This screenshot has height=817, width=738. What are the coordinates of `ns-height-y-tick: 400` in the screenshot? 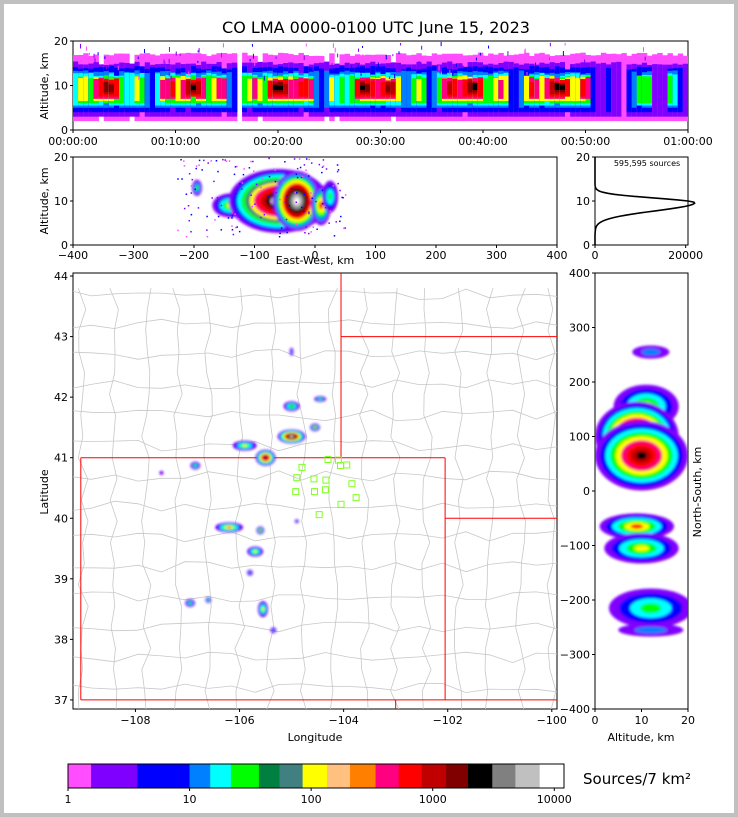 It's located at (579, 273).